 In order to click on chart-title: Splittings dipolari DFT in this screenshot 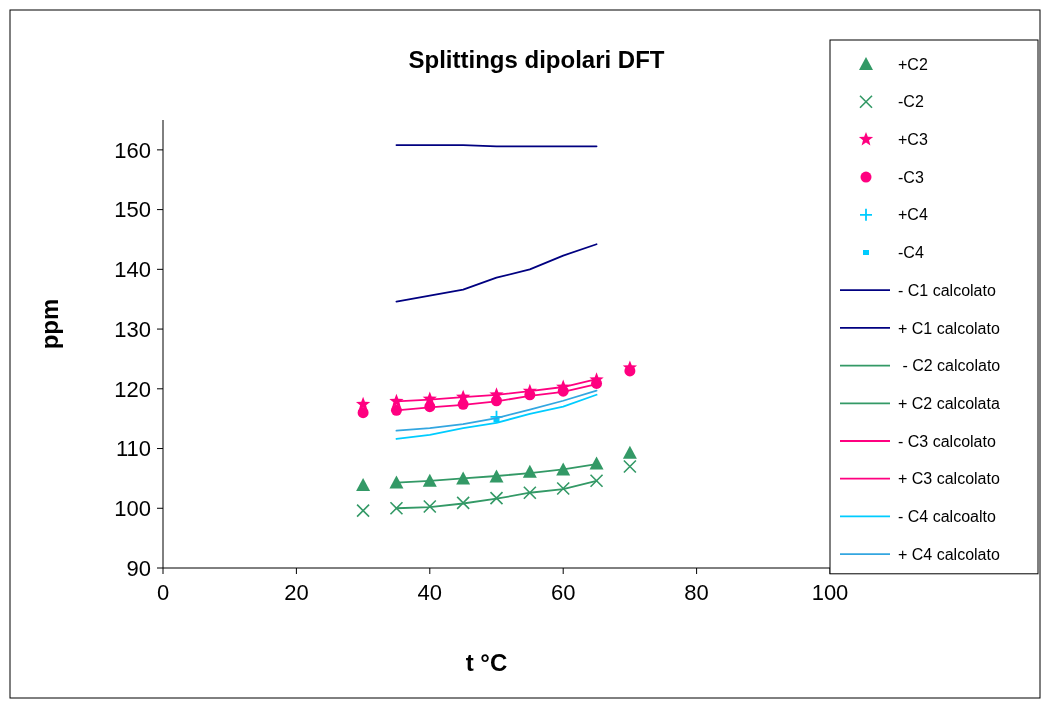, I will do `click(536, 59)`.